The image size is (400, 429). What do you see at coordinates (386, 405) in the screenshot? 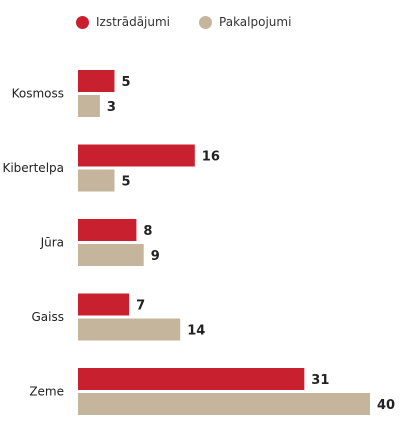
I see `value-label-zeme-pakalpojumi: 40` at bounding box center [386, 405].